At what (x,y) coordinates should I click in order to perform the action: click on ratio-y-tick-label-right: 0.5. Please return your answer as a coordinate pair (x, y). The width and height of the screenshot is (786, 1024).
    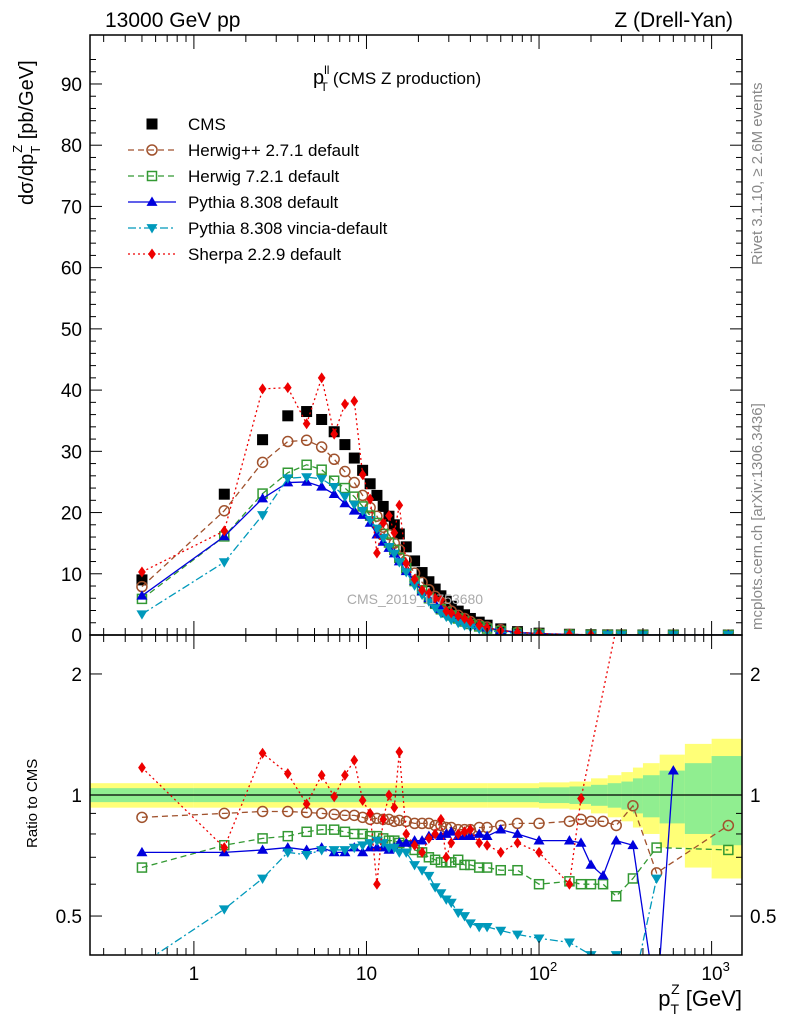
    Looking at the image, I should click on (763, 917).